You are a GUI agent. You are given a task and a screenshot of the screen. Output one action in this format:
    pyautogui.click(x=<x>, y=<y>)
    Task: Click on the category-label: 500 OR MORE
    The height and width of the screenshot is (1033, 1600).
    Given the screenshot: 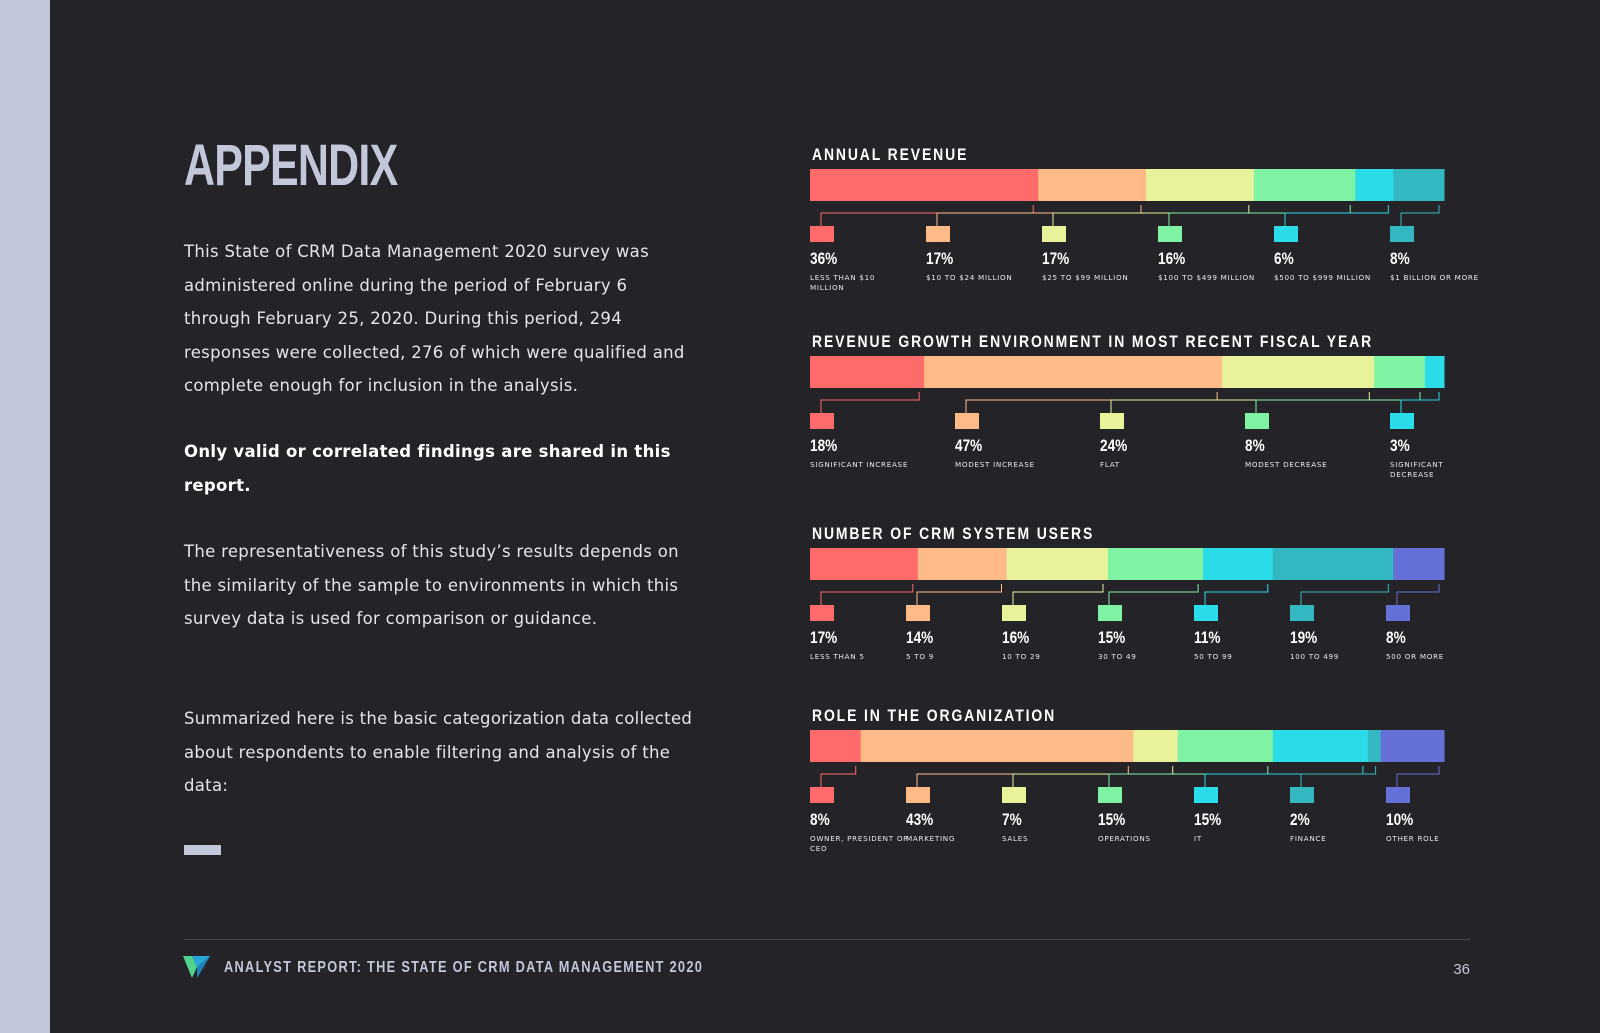 What is the action you would take?
    pyautogui.click(x=1415, y=656)
    